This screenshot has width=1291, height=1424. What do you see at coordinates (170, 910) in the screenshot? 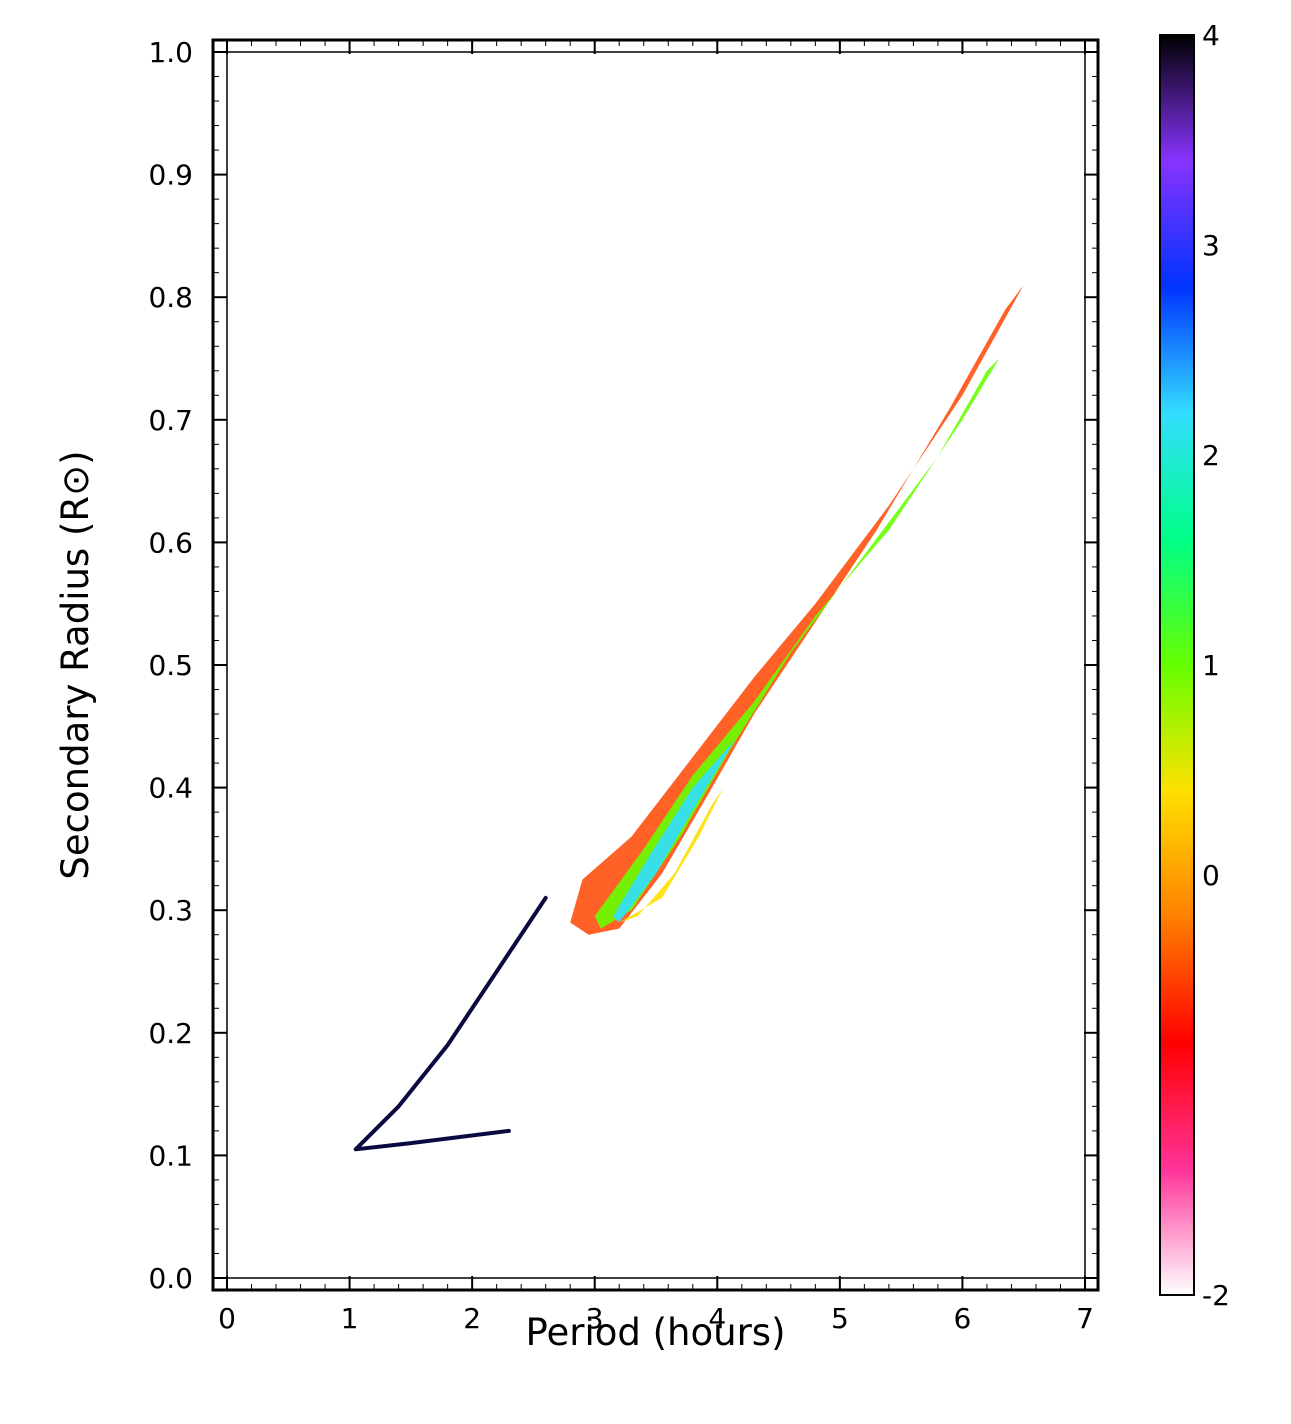
I see `y-tick-label: 0.3` at bounding box center [170, 910].